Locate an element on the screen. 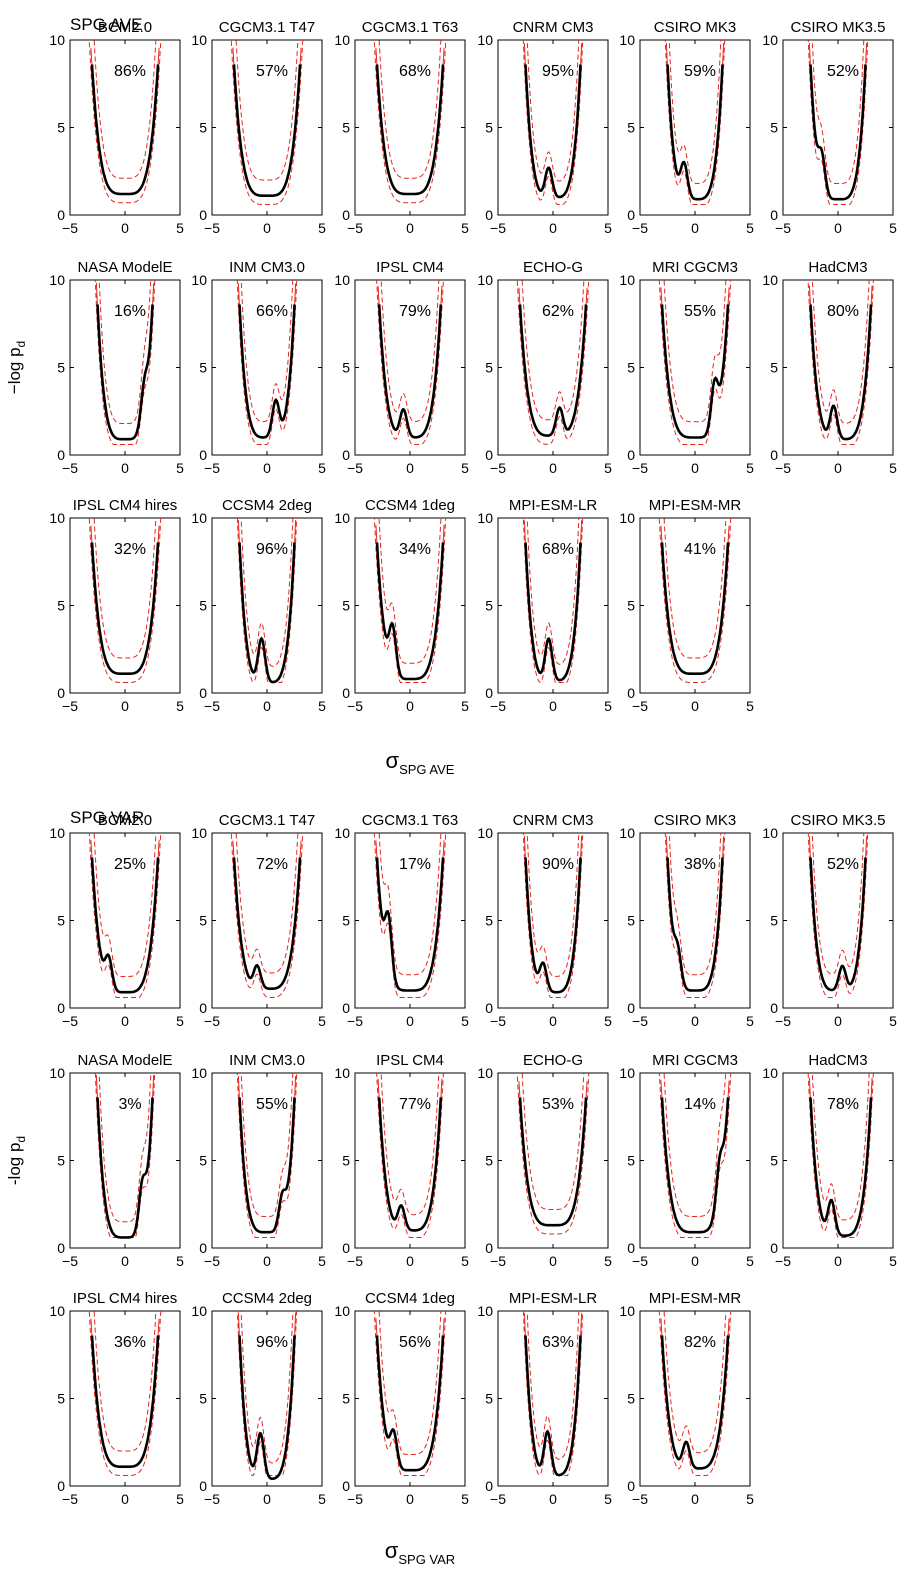 Image resolution: width=915 pixels, height=1595 pixels. panel-percent-label: 17% is located at coordinates (415, 864).